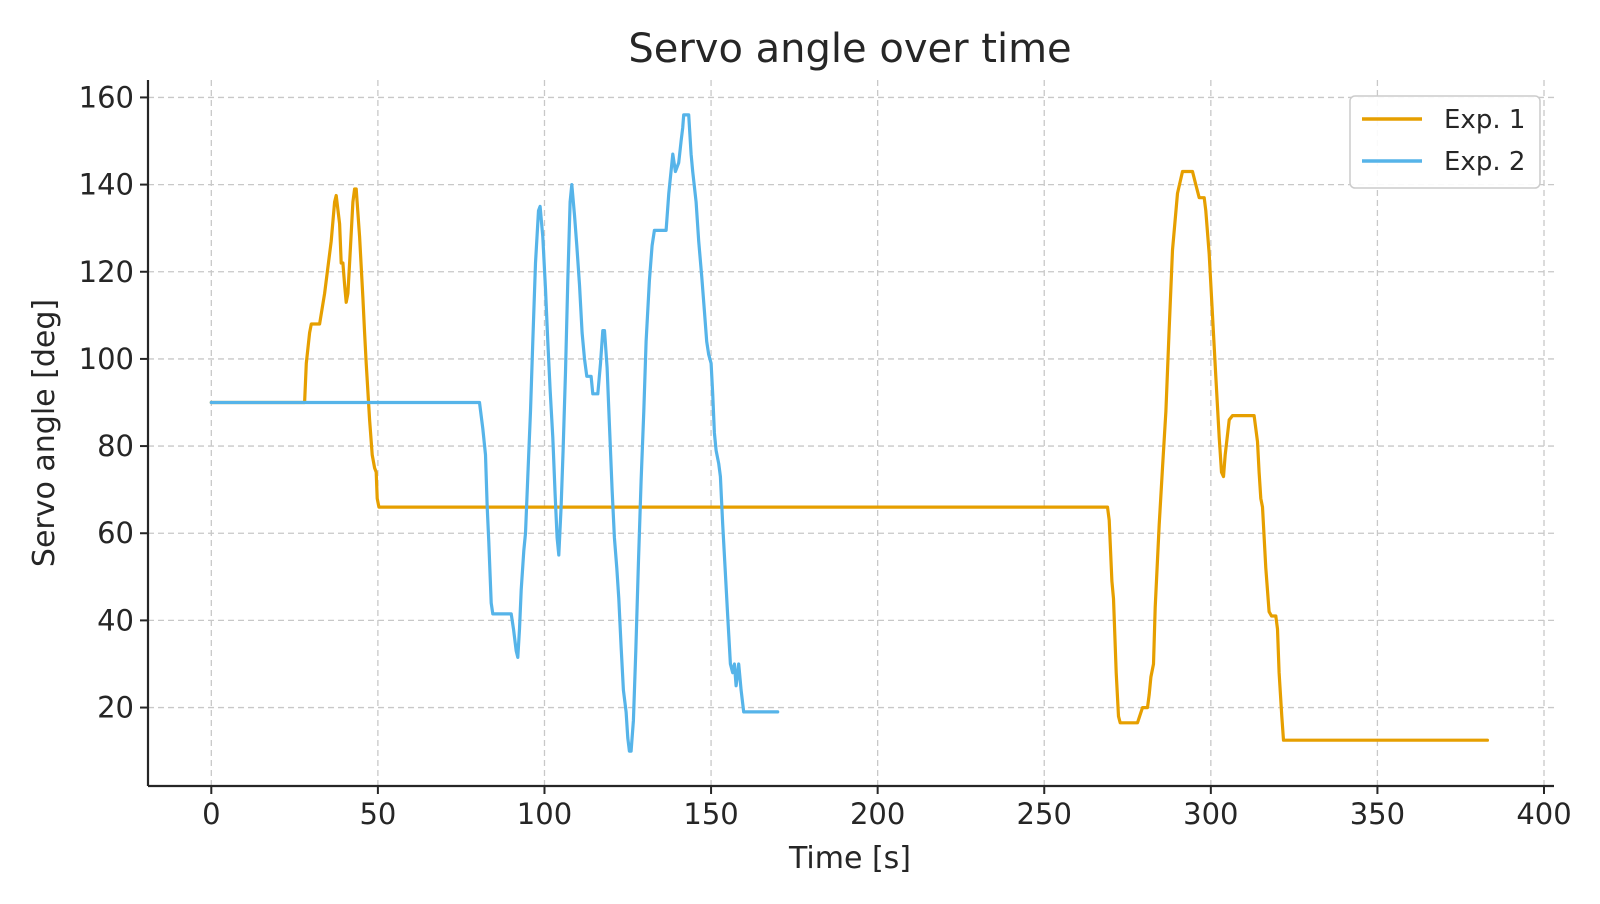 This screenshot has width=1600, height=904. Describe the element at coordinates (44, 433) in the screenshot. I see `y-axis-title: Servo angle [deg]` at that location.